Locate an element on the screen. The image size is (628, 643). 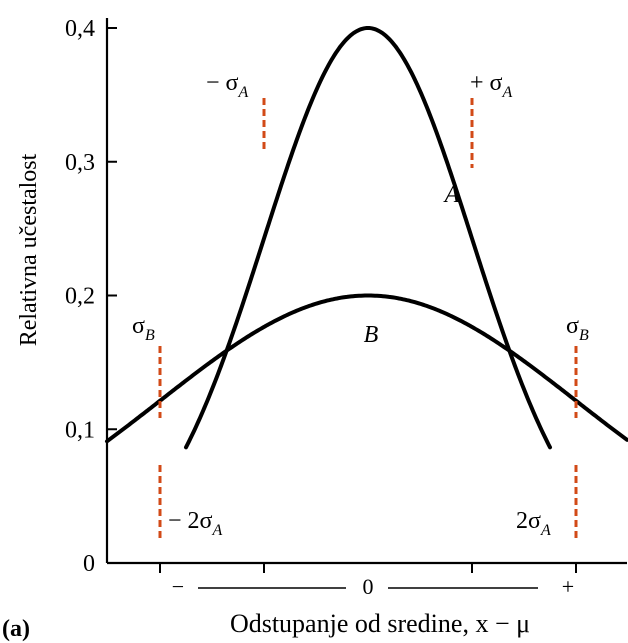
curve-label-B: B is located at coordinates (371, 335).